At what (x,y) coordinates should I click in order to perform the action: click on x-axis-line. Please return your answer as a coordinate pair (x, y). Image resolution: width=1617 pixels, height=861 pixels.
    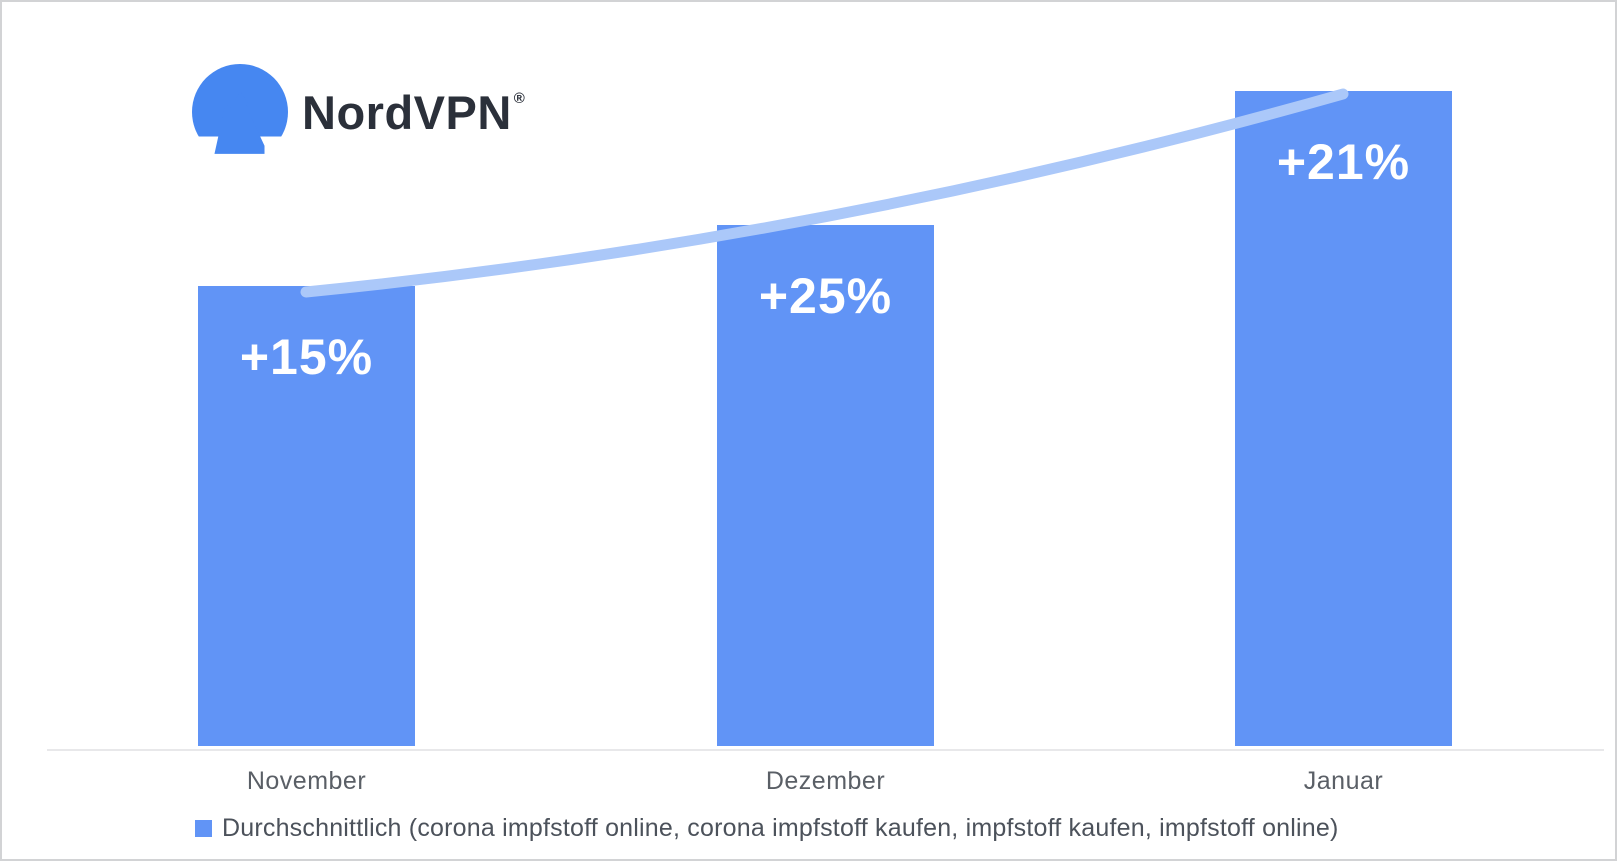
    Looking at the image, I should click on (825, 750).